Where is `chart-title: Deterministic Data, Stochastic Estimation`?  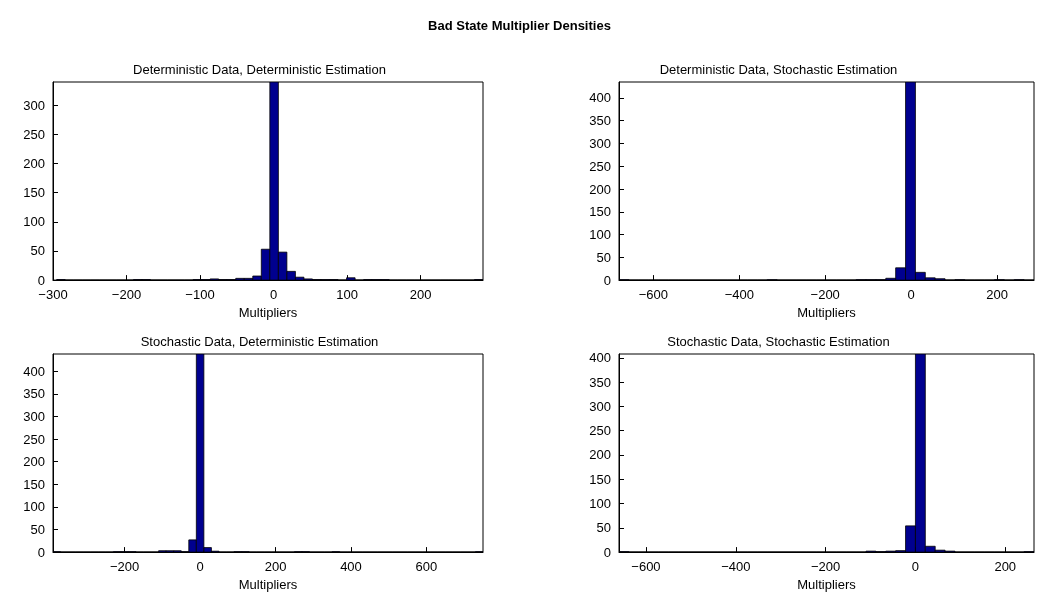
chart-title: Deterministic Data, Stochastic Estimation is located at coordinates (778, 69).